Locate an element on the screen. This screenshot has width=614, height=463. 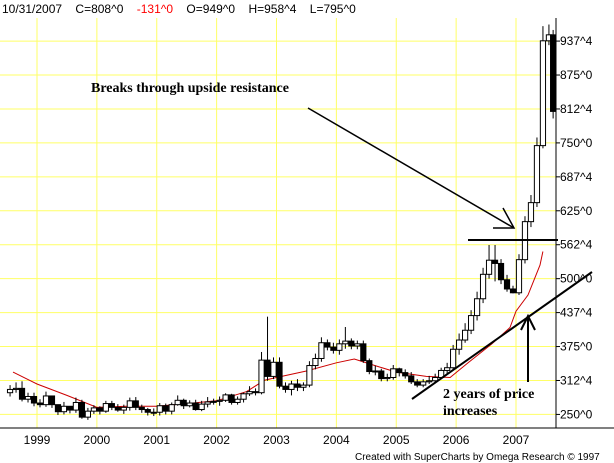
header-change: -131^0 is located at coordinates (155, 9).